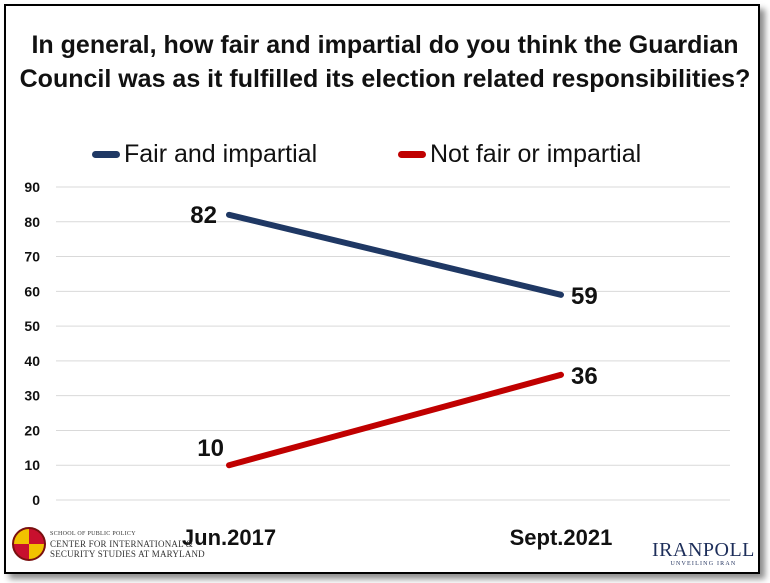 The height and width of the screenshot is (583, 770). Describe the element at coordinates (584, 296) in the screenshot. I see `data-label-0-1: 59` at that location.